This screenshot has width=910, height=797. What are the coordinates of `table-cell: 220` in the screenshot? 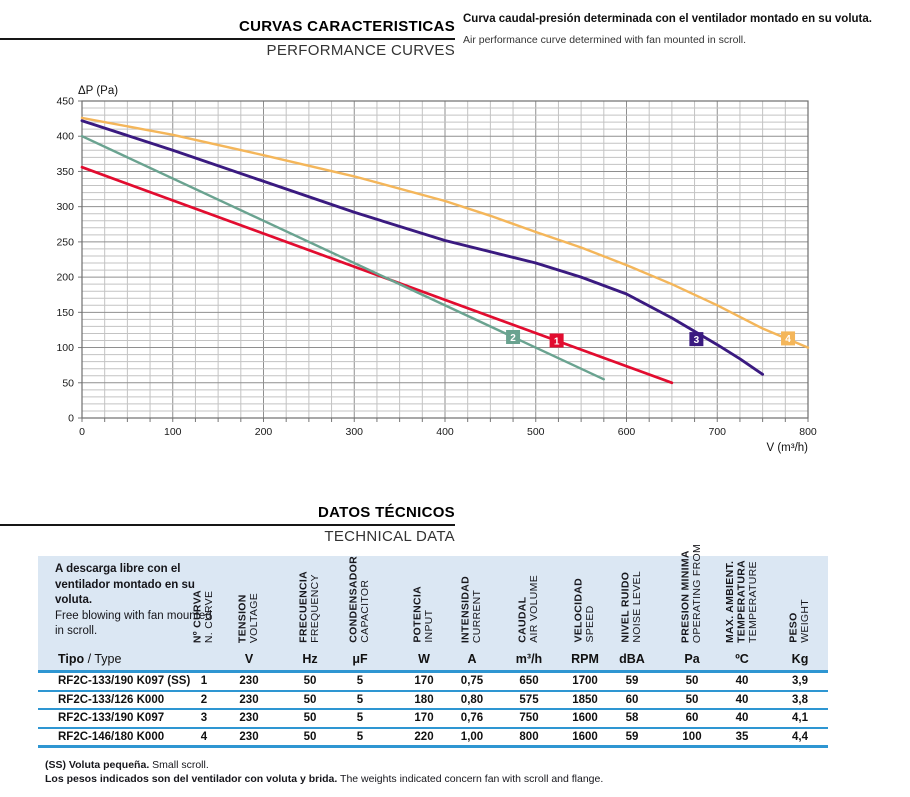 It's located at (424, 736).